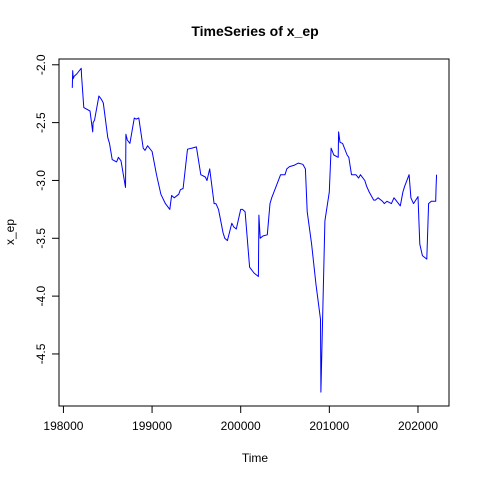  I want to click on x-axis: 198000 199000 200000 201000 202000, so click(240, 419).